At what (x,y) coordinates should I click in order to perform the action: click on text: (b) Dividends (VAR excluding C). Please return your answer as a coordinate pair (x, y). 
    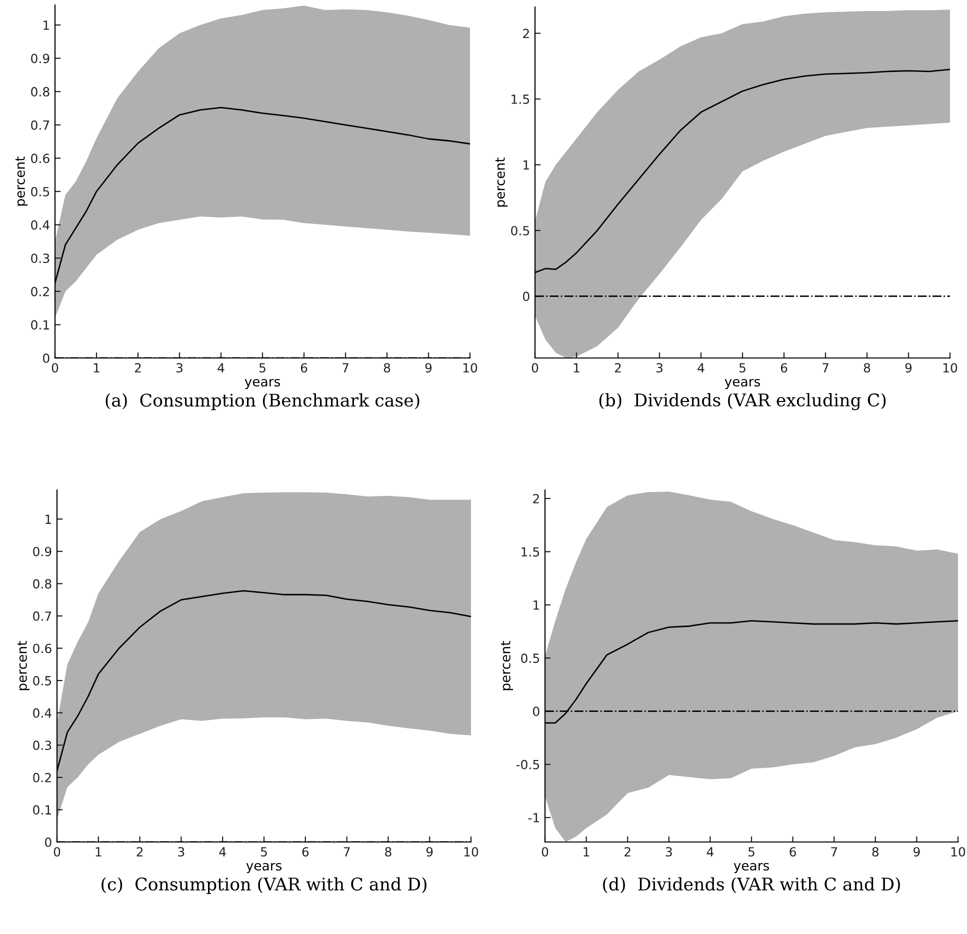
    Looking at the image, I should click on (742, 401).